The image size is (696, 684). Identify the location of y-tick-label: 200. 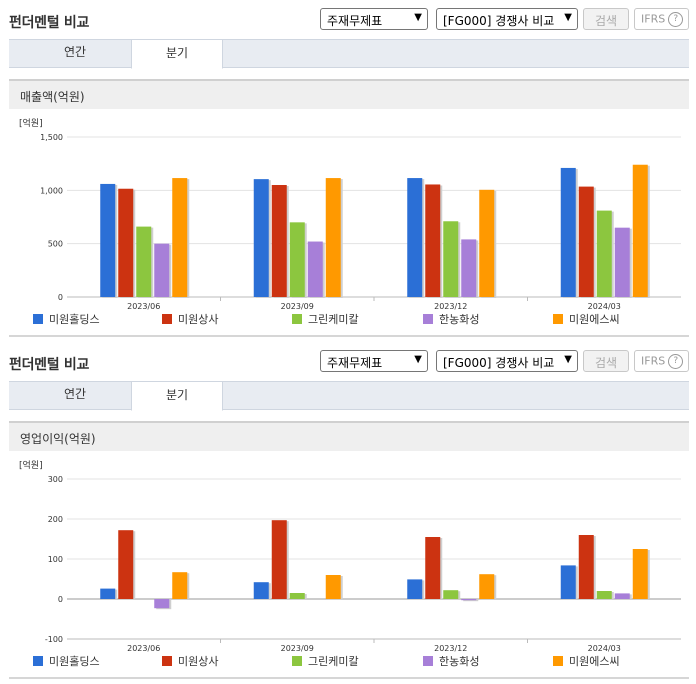
(55, 519).